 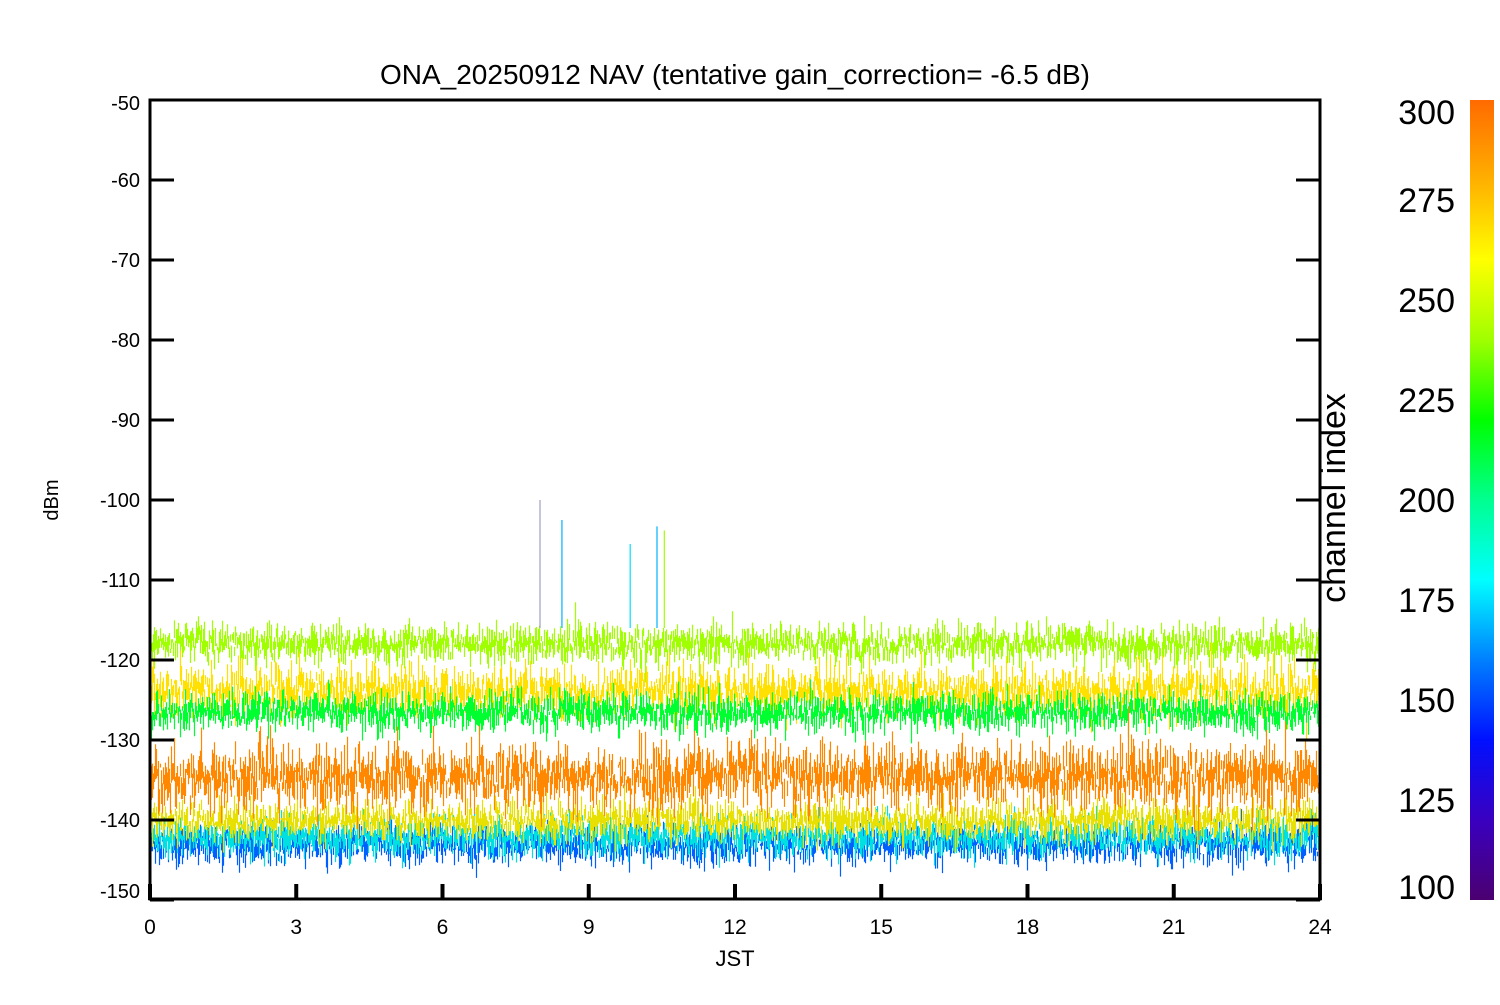 What do you see at coordinates (120, 821) in the screenshot?
I see `y-tick-label: -140` at bounding box center [120, 821].